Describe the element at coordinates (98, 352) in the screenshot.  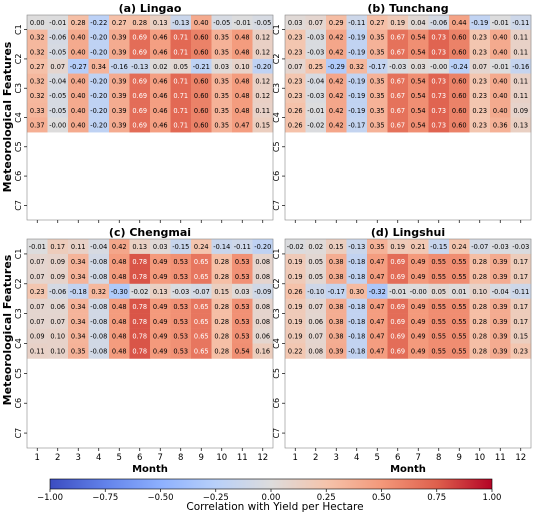
I see `cell-label: -0.08` at that location.